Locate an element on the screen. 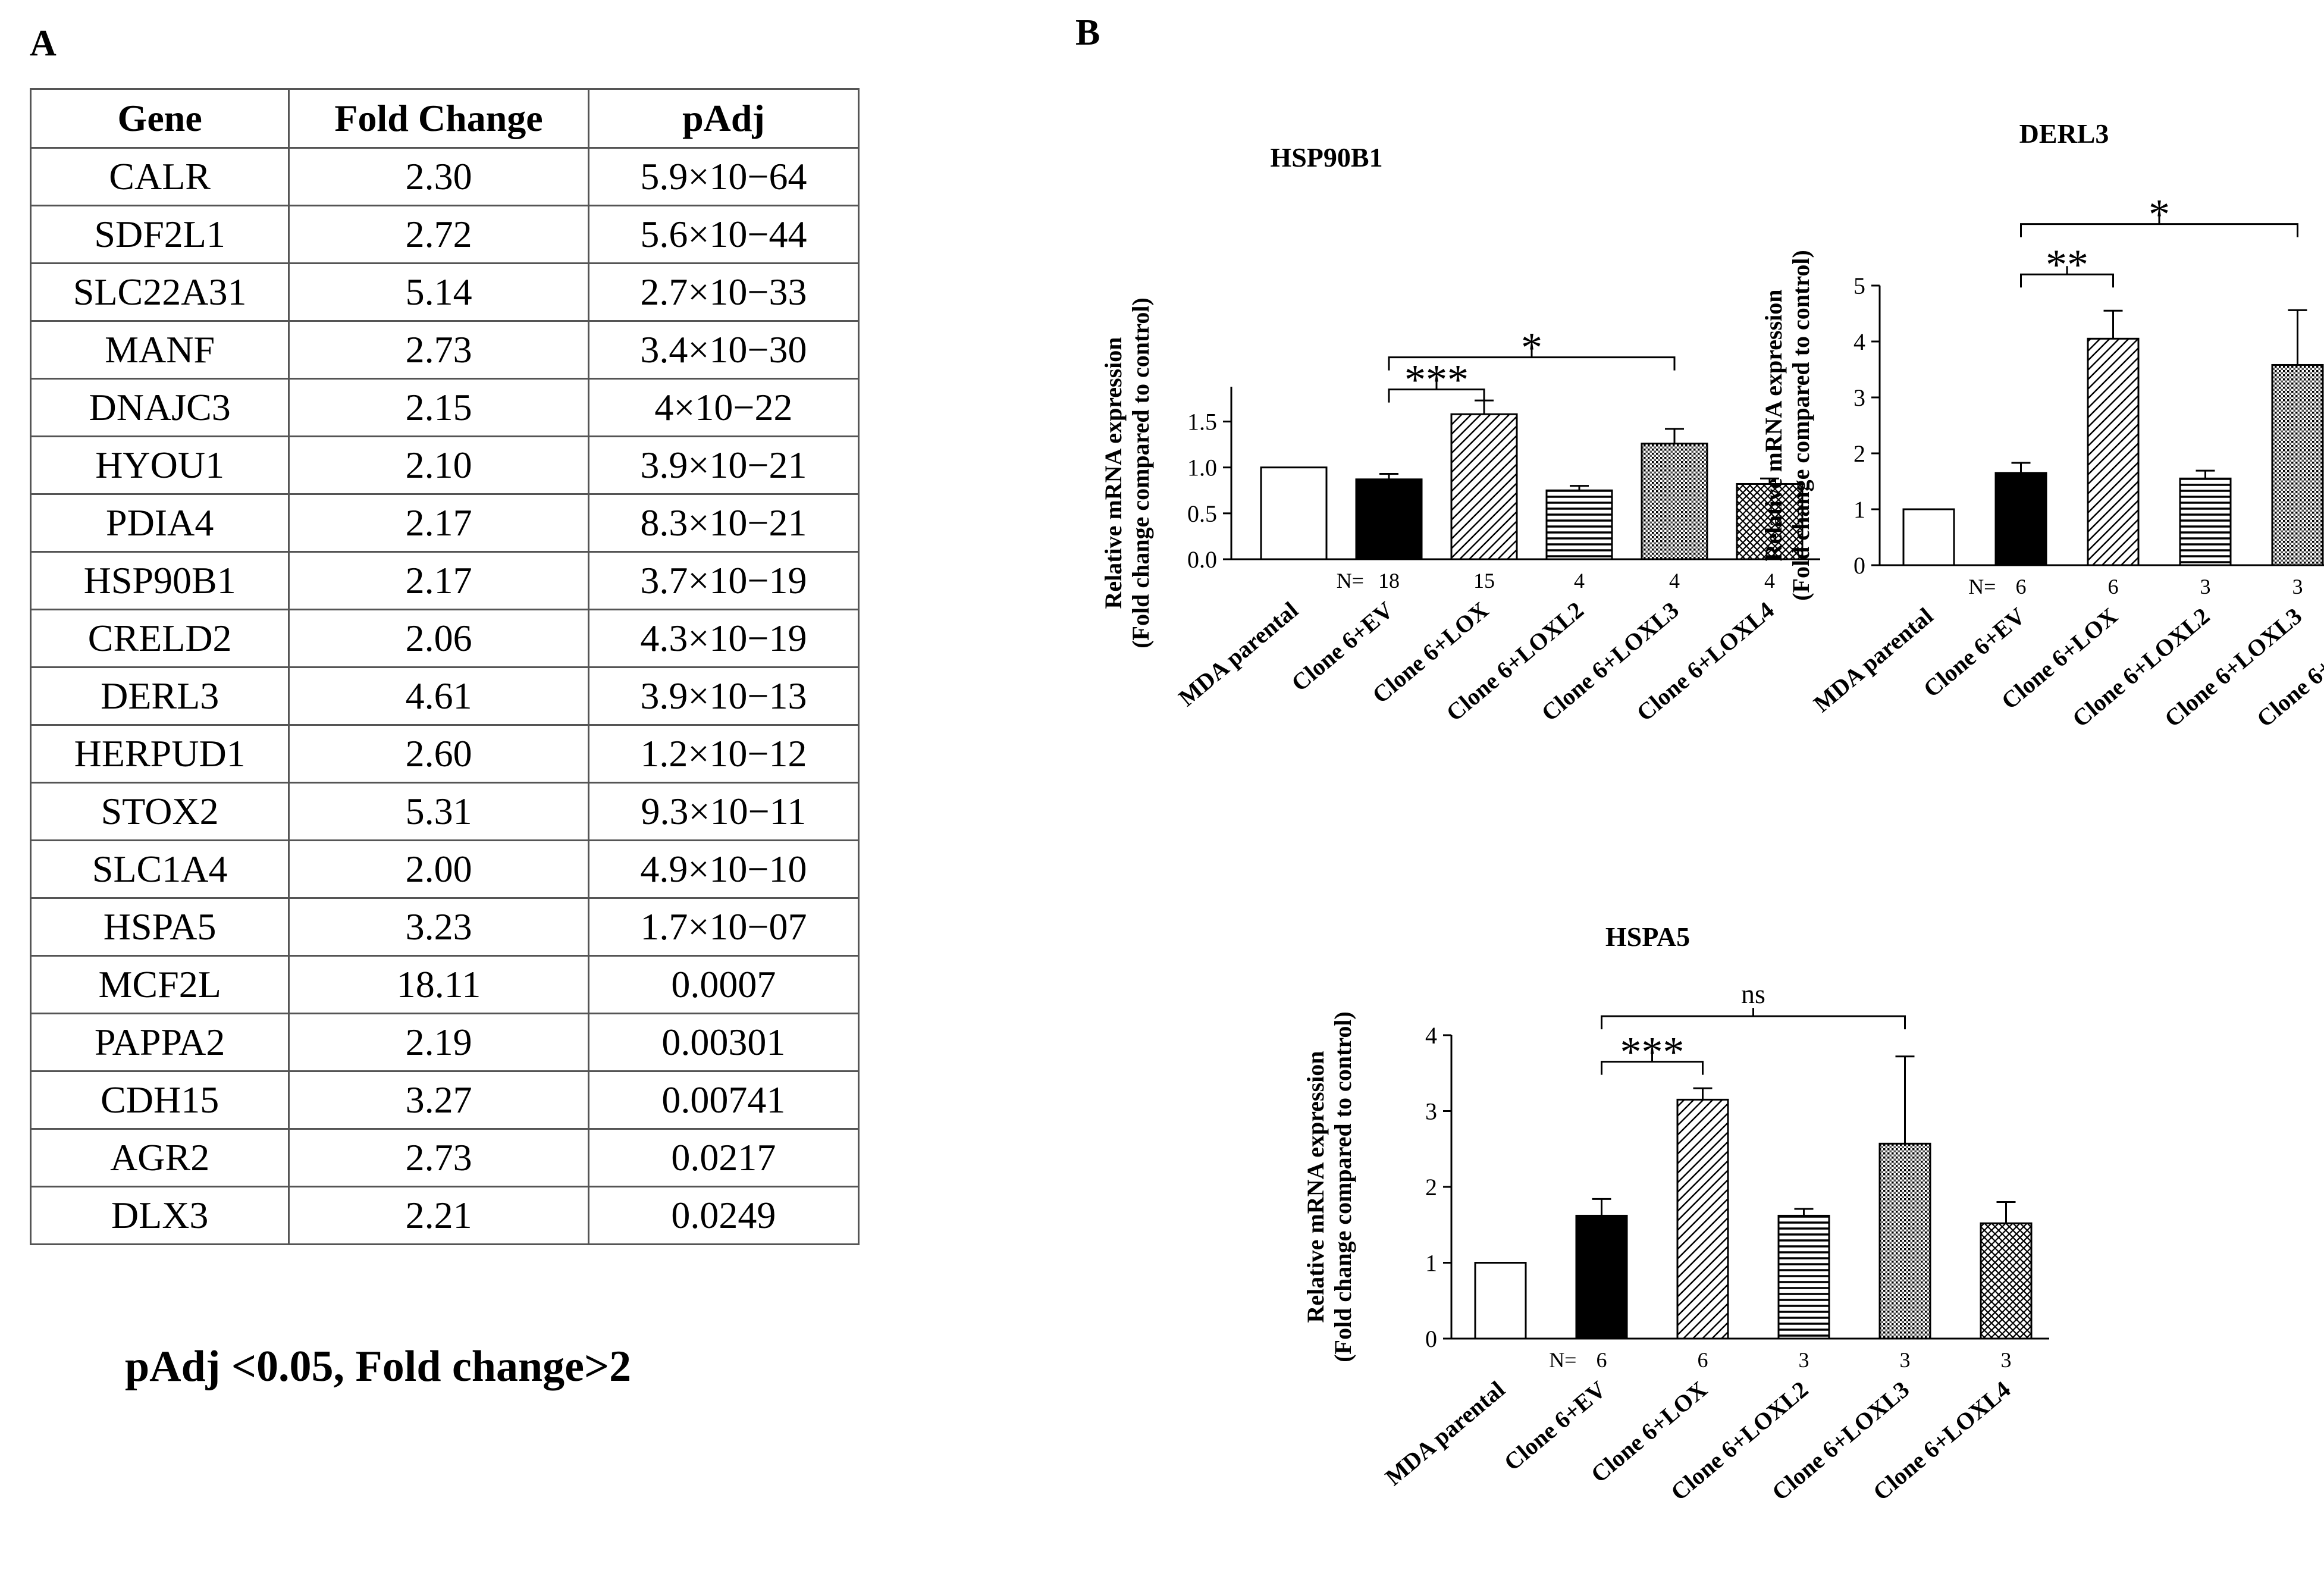 This screenshot has height=1595, width=2324. padj-cell: 4.9×10−10 is located at coordinates (723, 869).